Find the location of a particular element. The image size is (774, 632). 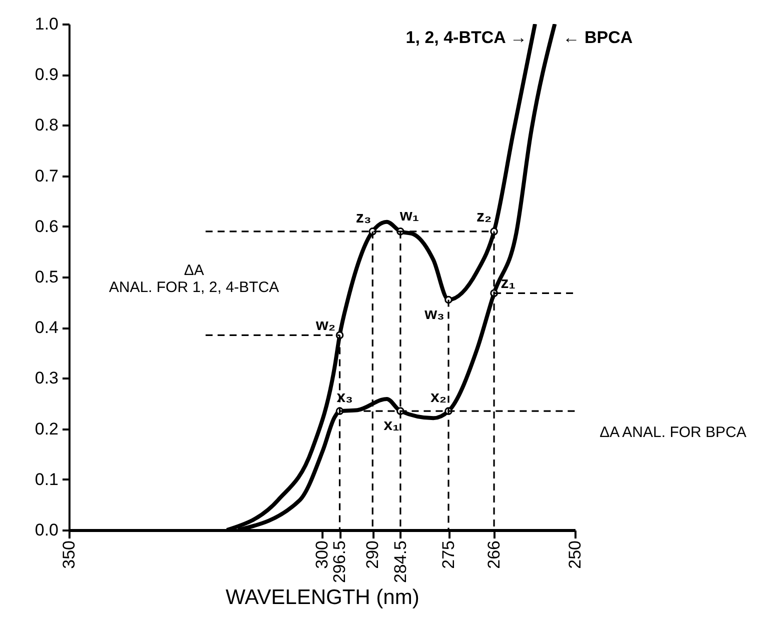

y-tick-label: 0.8 is located at coordinates (46, 125).